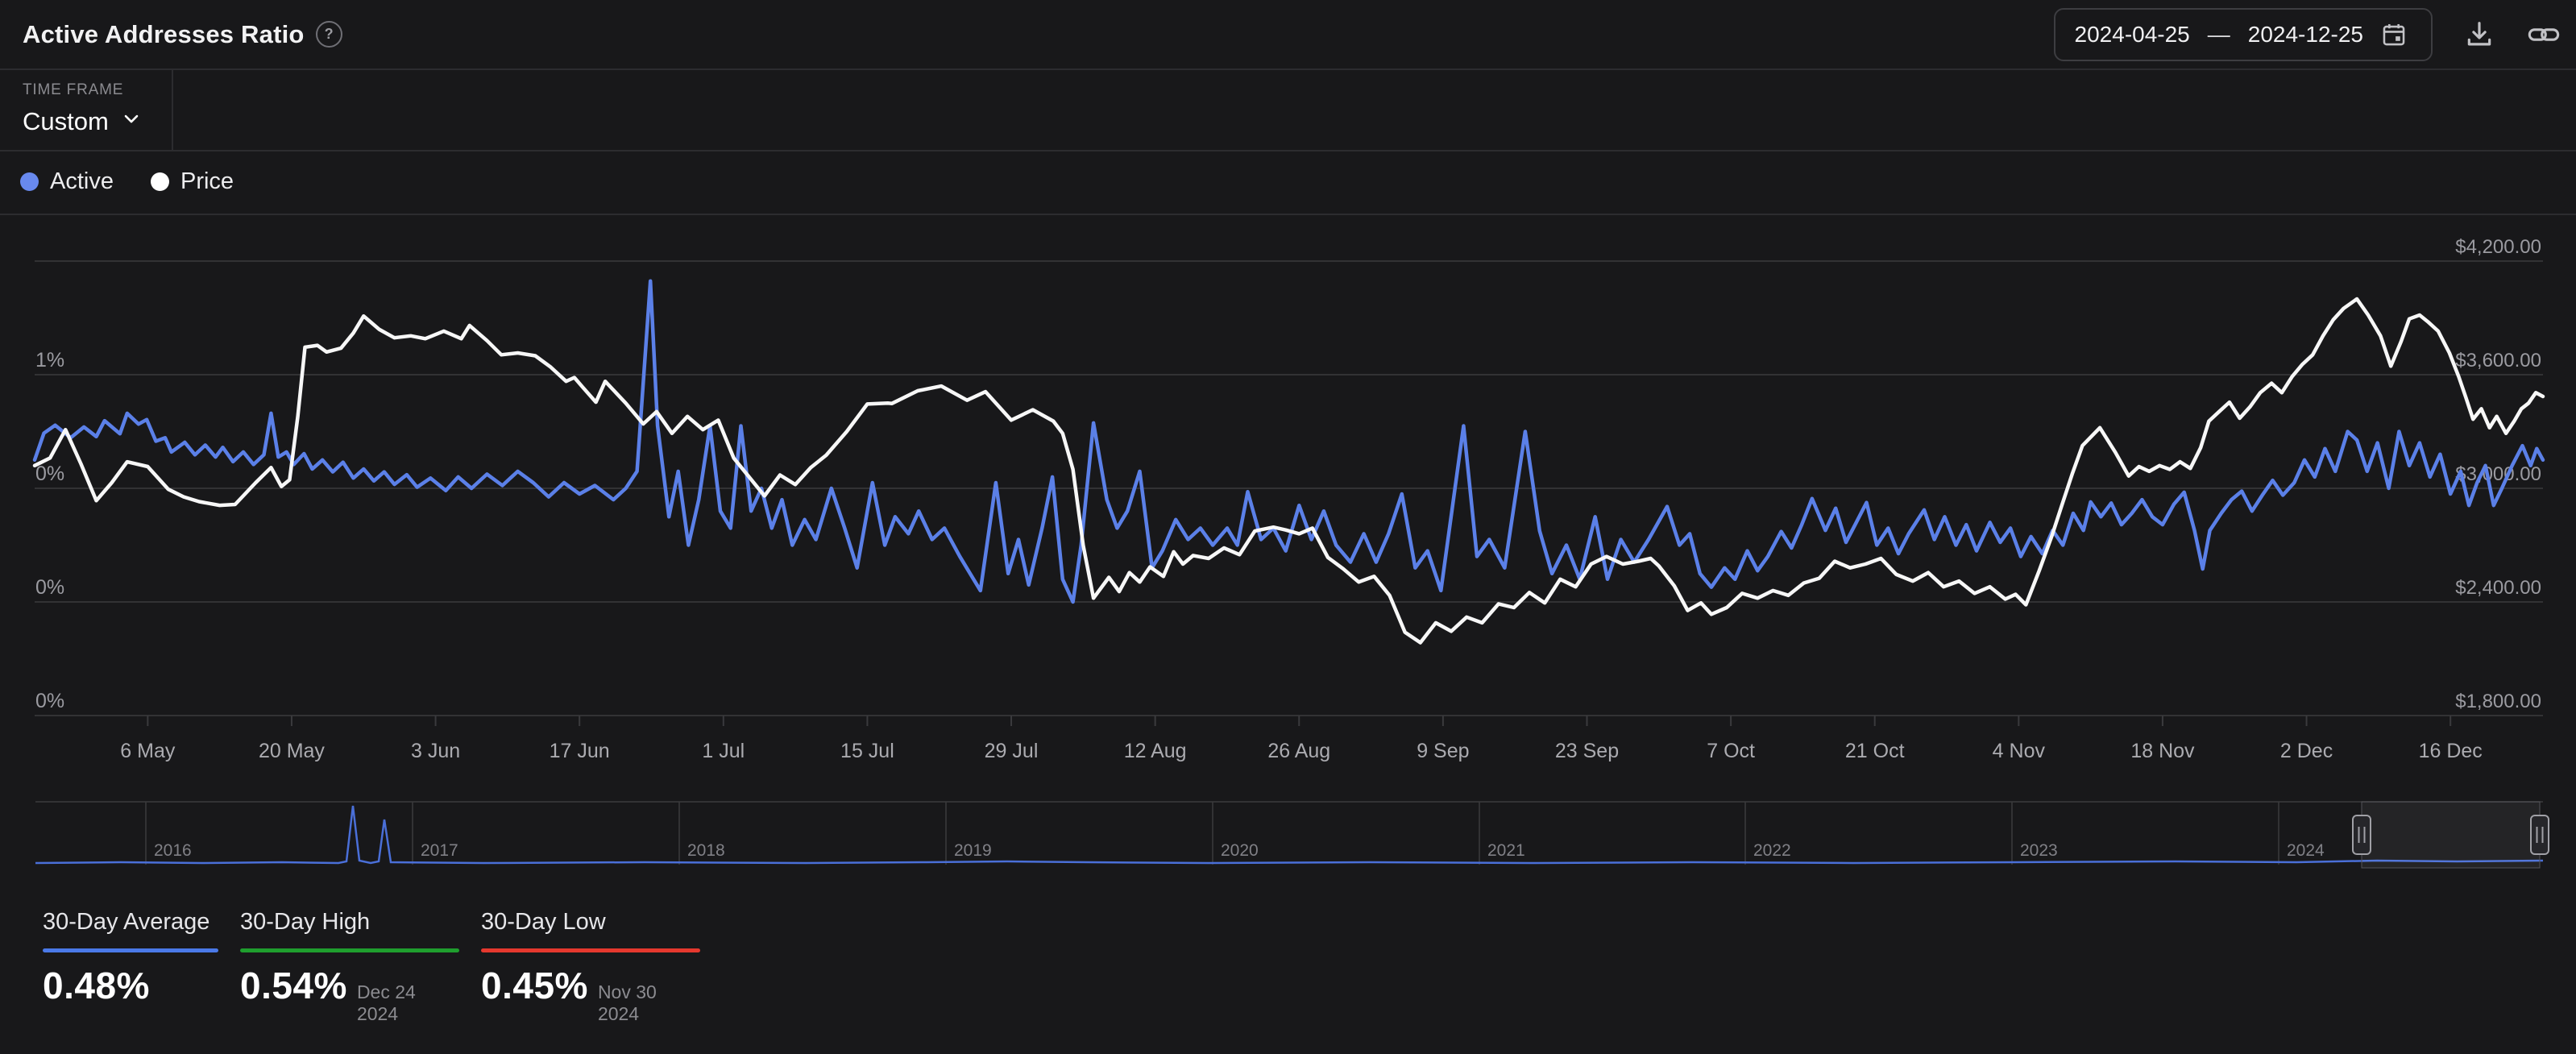  Describe the element at coordinates (1155, 751) in the screenshot. I see `x-axis-label: 12 Aug` at that location.